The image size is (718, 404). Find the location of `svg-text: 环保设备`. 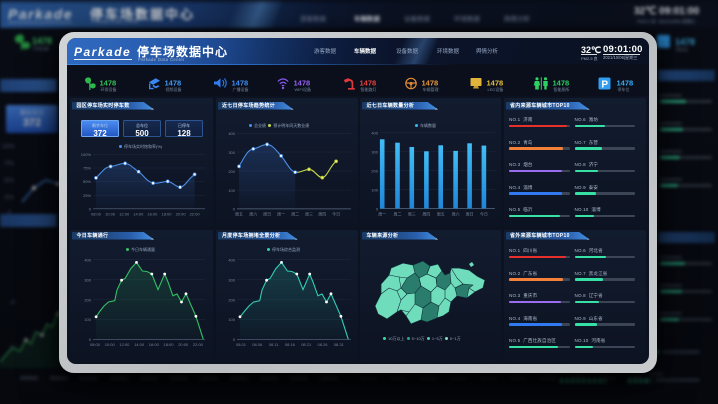

svg-text: 环保设备 is located at coordinates (109, 89).